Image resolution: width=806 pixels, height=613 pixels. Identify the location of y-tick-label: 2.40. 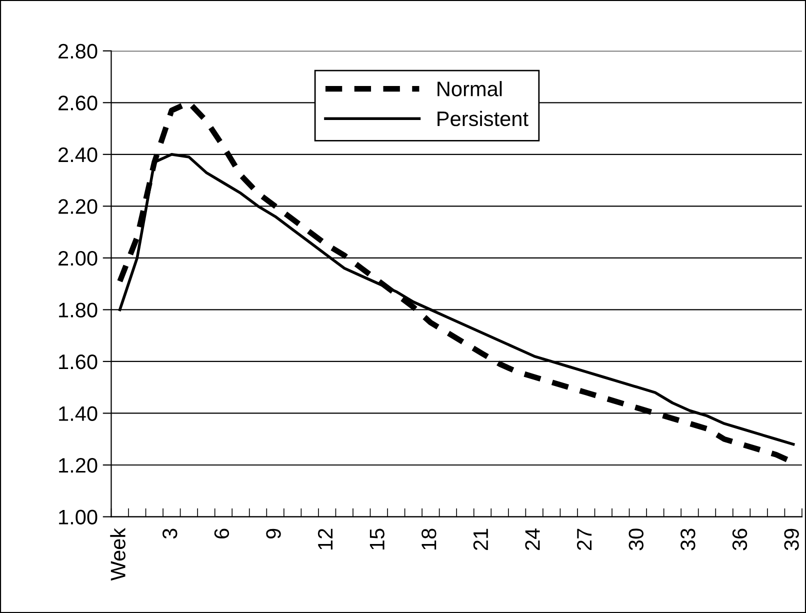
(78, 154).